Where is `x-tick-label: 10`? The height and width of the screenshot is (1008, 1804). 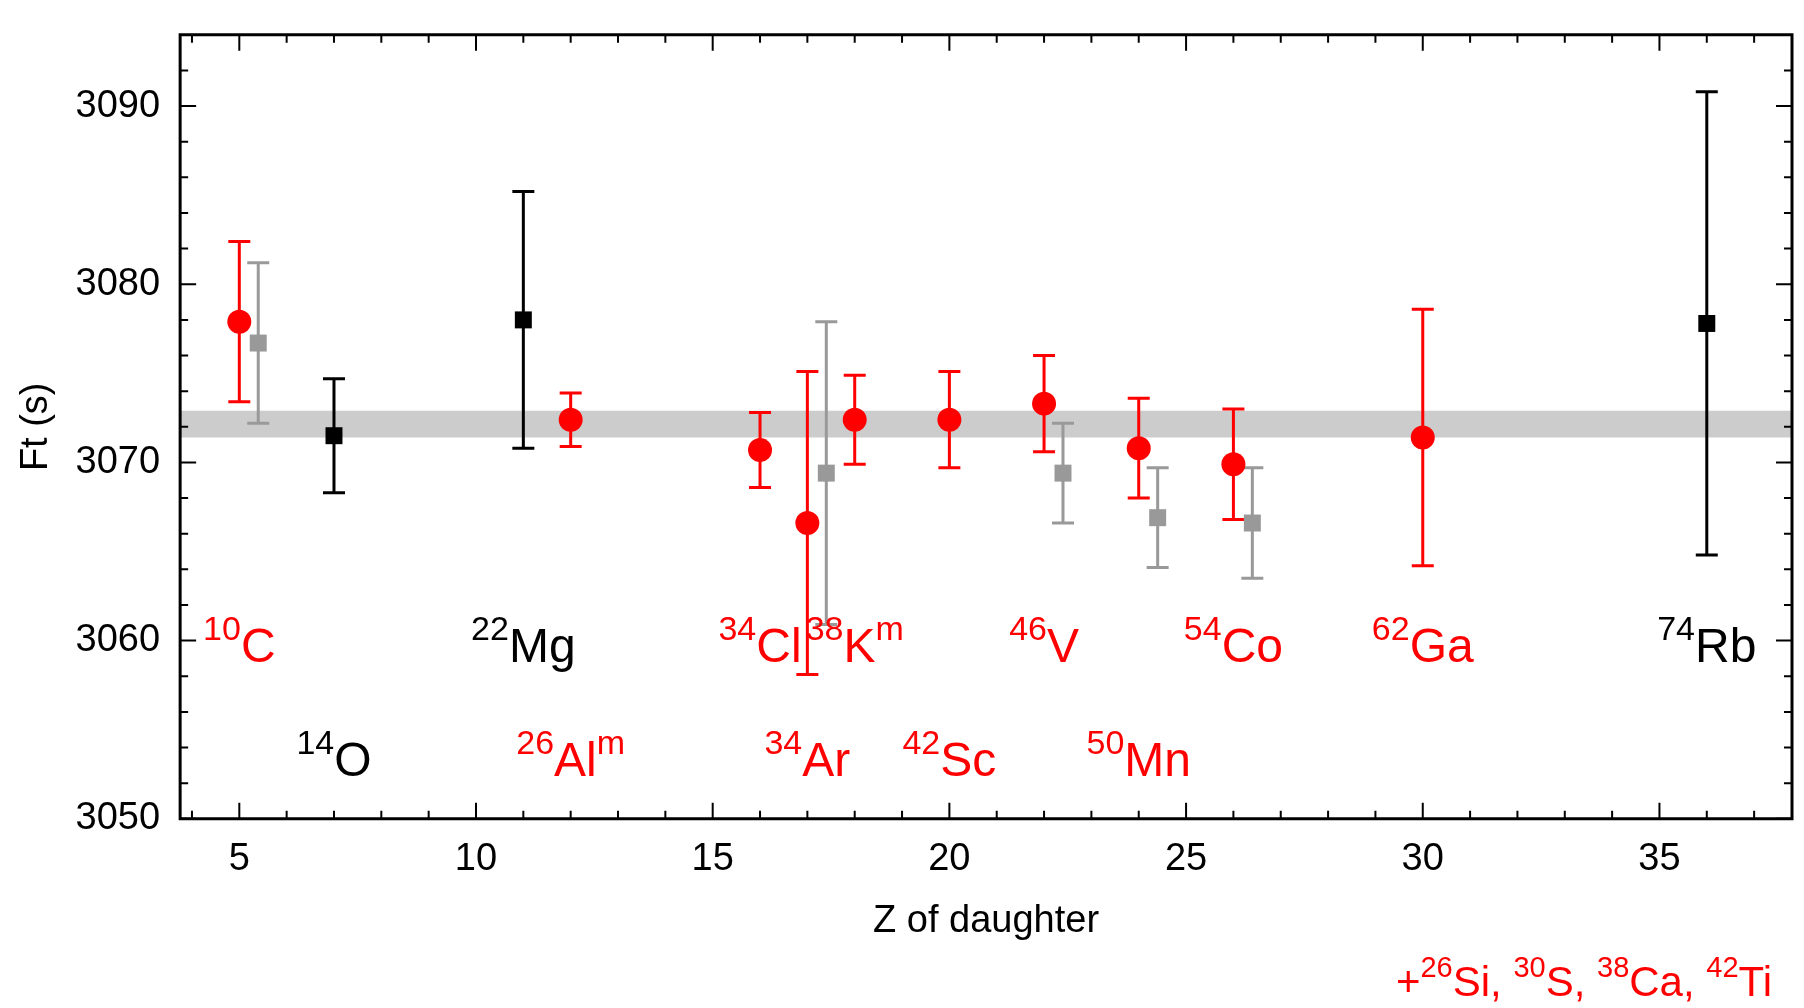 x-tick-label: 10 is located at coordinates (476, 857).